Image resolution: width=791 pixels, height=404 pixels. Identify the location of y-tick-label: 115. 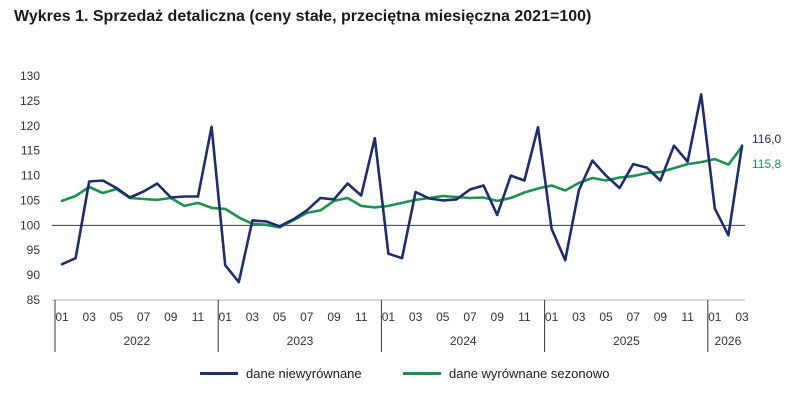
(30, 151).